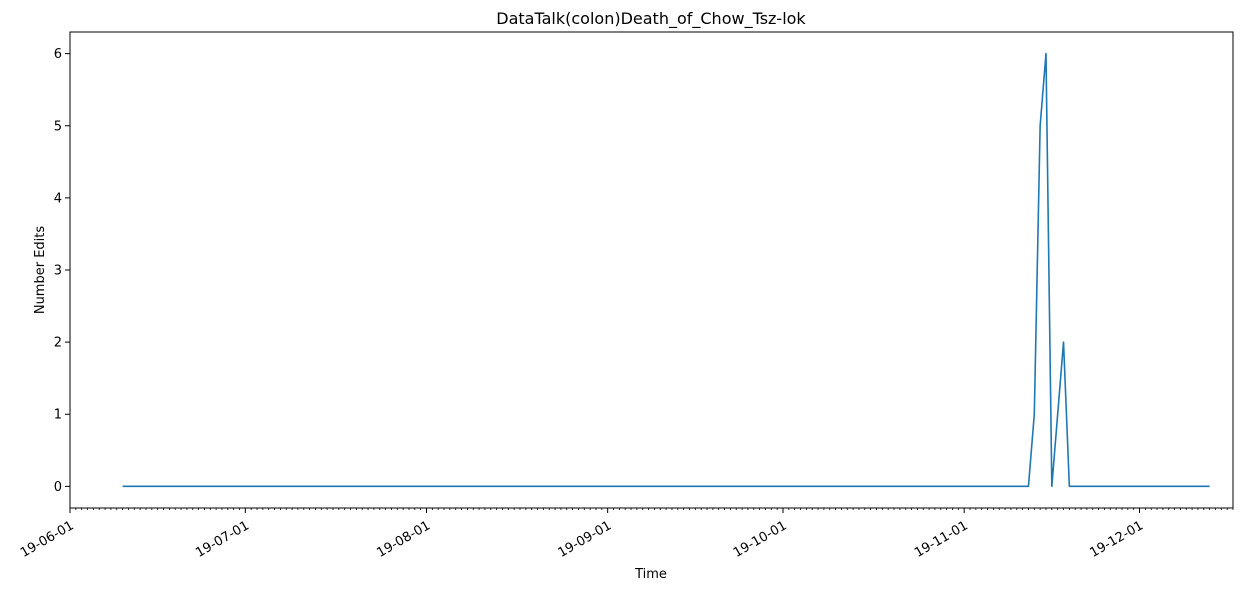 The width and height of the screenshot is (1243, 591). What do you see at coordinates (58, 271) in the screenshot?
I see `y-tick-label-3: 3` at bounding box center [58, 271].